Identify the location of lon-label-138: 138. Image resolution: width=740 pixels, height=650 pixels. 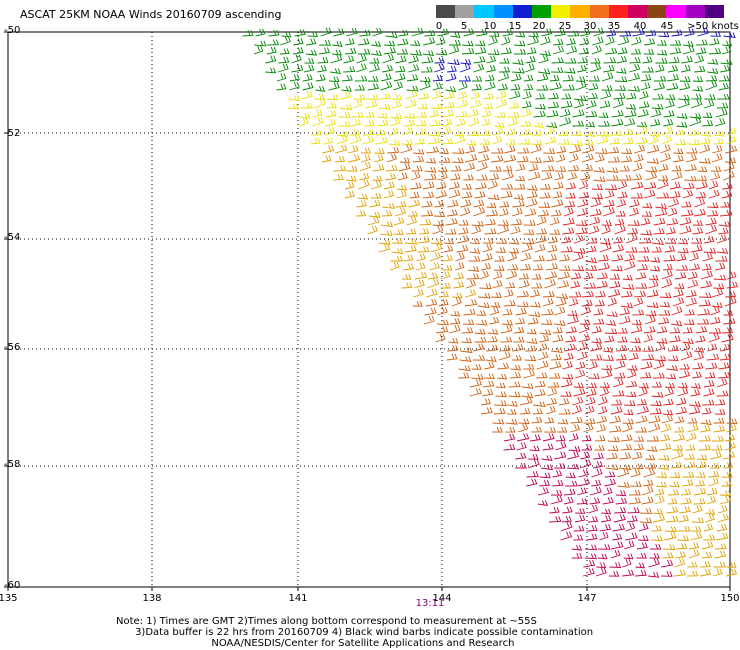
(152, 598).